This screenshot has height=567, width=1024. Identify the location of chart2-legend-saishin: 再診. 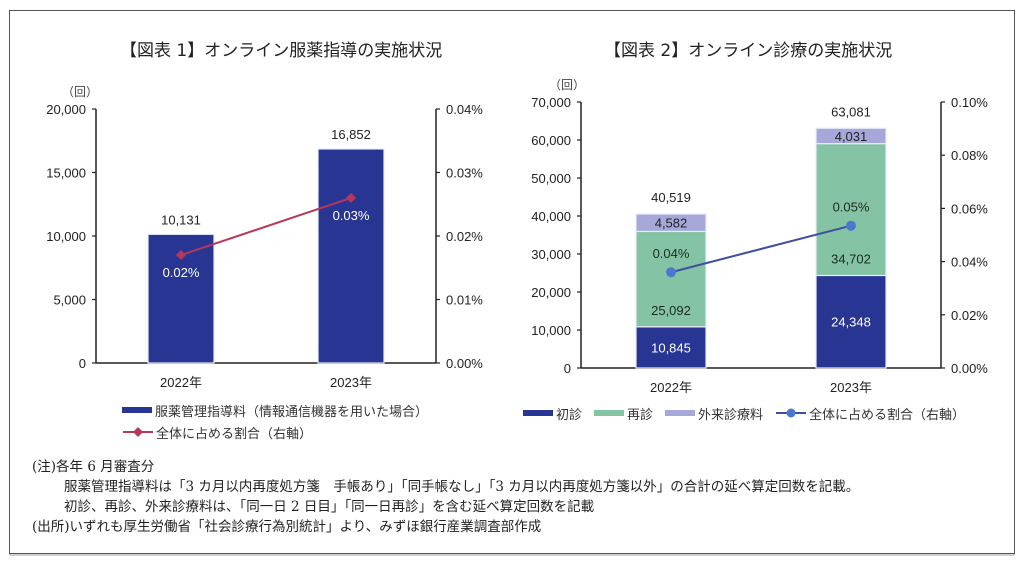
(623, 413).